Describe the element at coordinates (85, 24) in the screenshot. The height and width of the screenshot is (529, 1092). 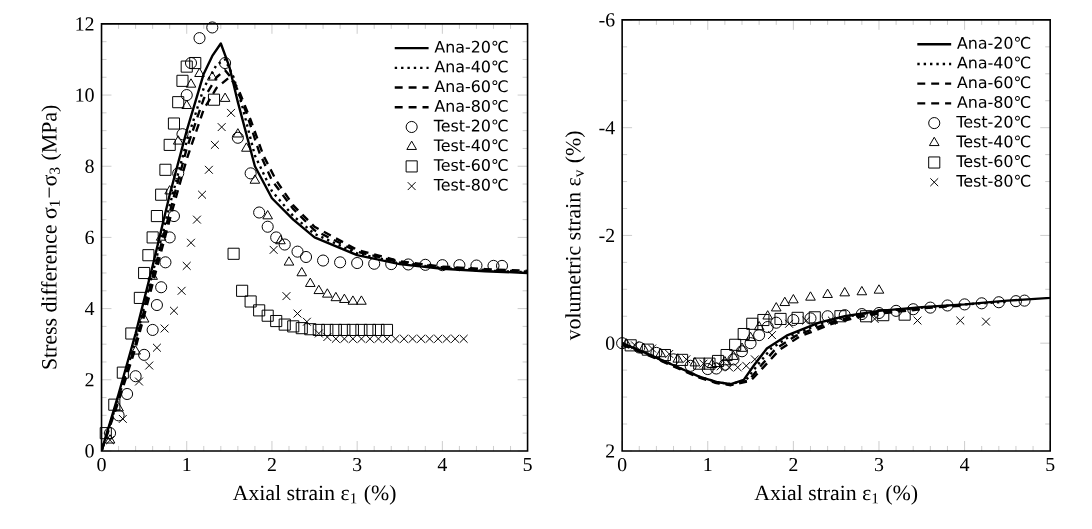
I see `y-tick-label: 12` at that location.